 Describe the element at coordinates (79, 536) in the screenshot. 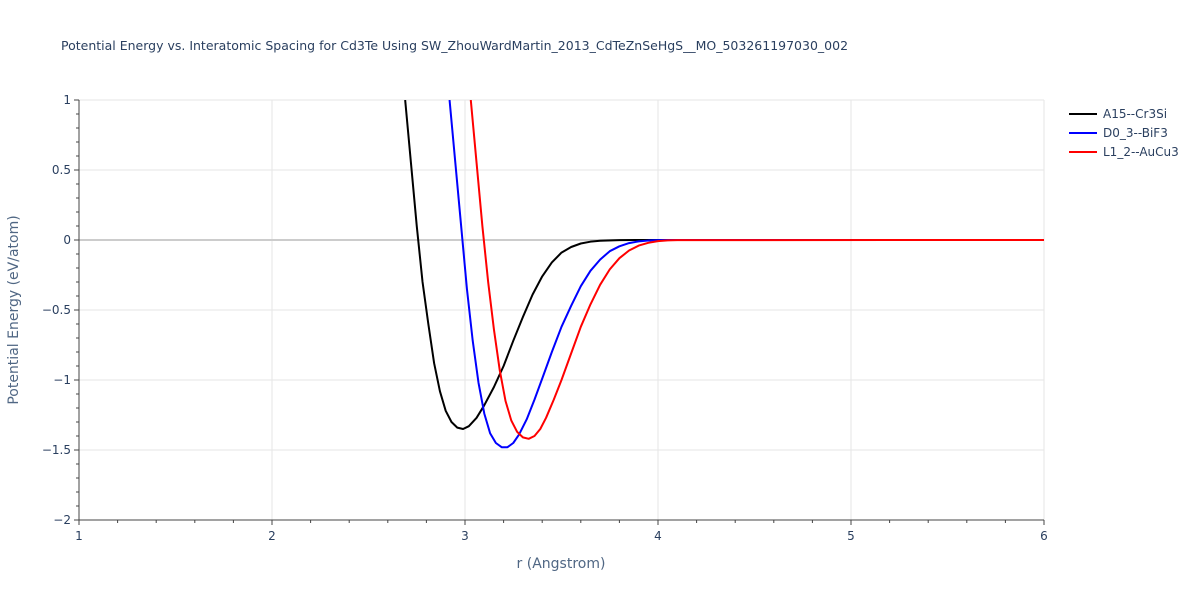

I see `x-tick-label: 1` at that location.